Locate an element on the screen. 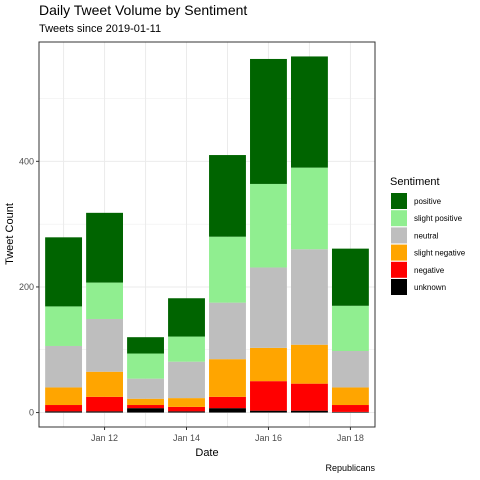  x-tick-label: Jan 14 is located at coordinates (186, 438).